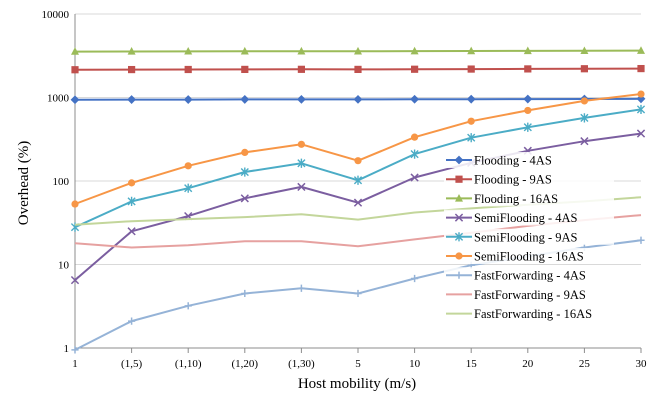 The image size is (668, 398). I want to click on x-tick-label: 15, so click(472, 364).